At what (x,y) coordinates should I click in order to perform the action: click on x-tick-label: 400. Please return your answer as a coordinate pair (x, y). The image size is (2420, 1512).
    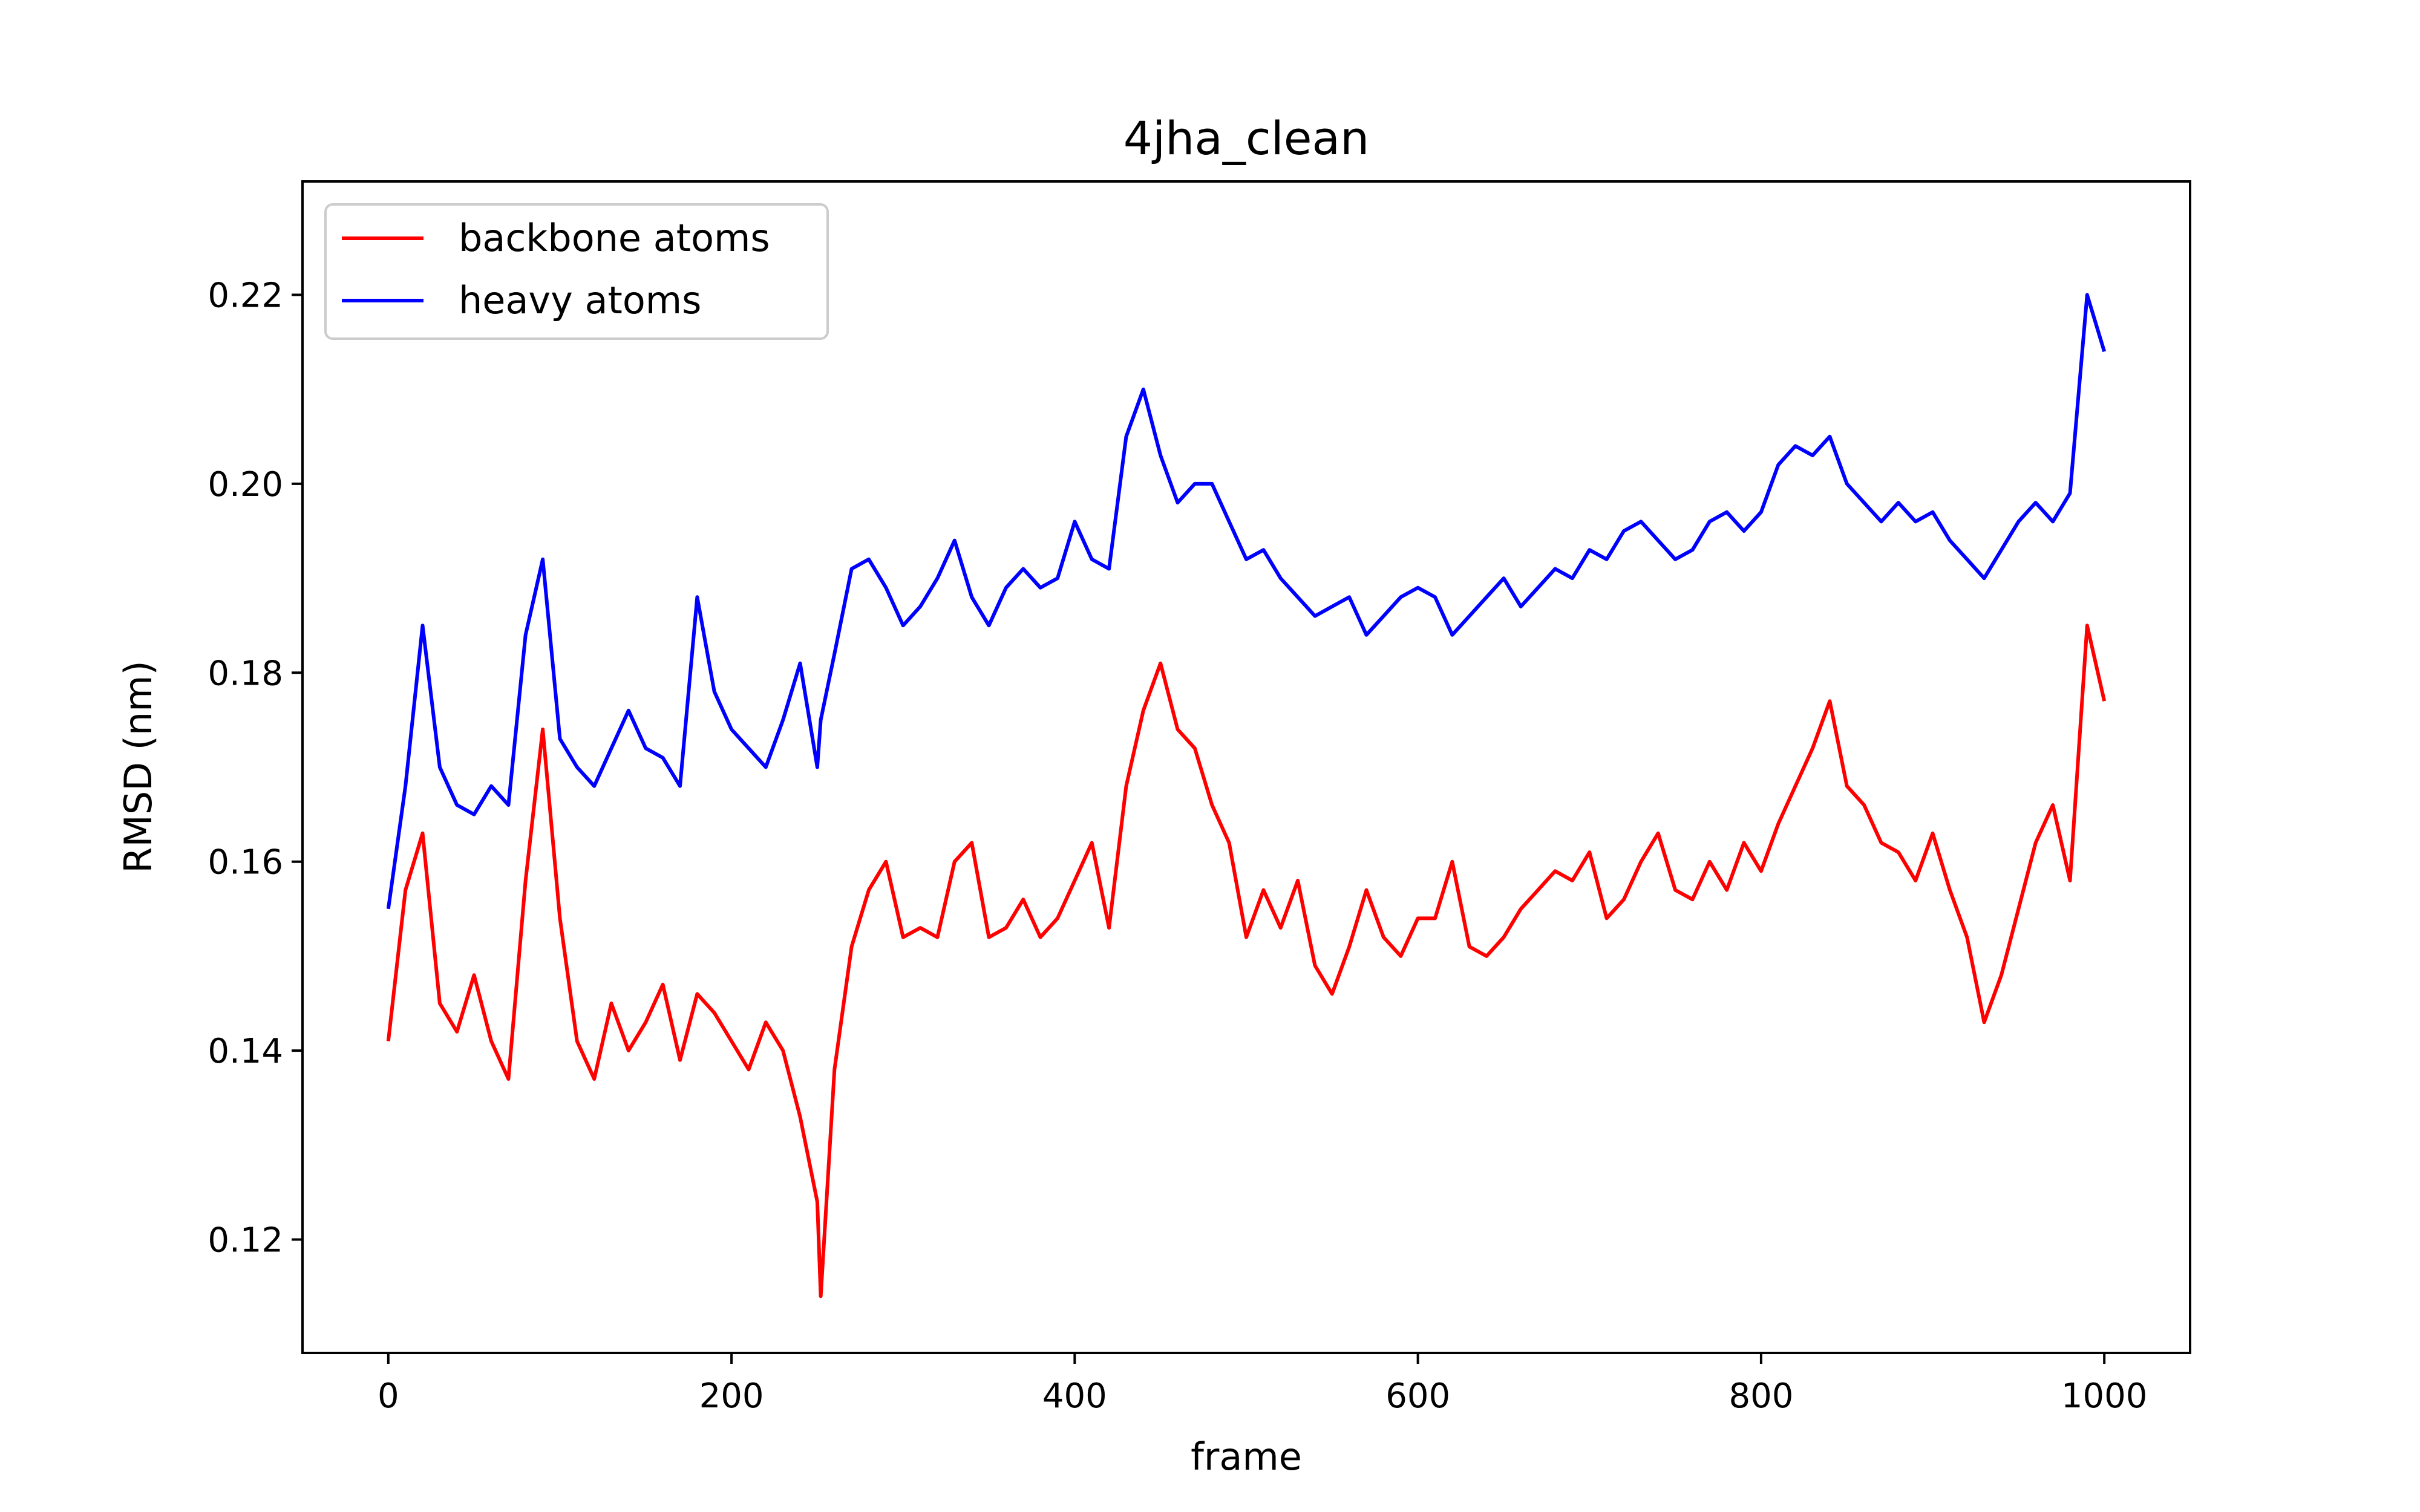
    Looking at the image, I should click on (1074, 1396).